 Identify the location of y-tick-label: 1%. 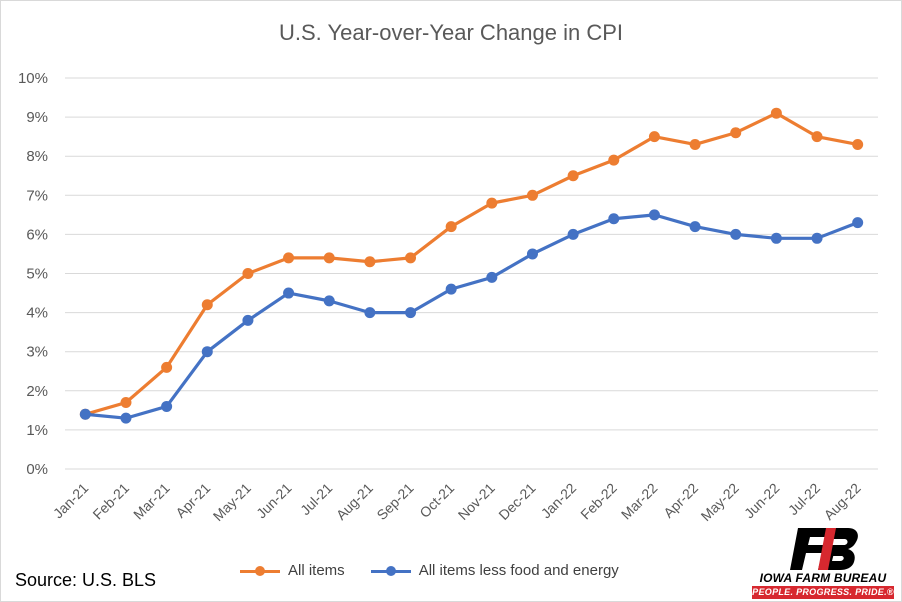
(37, 430).